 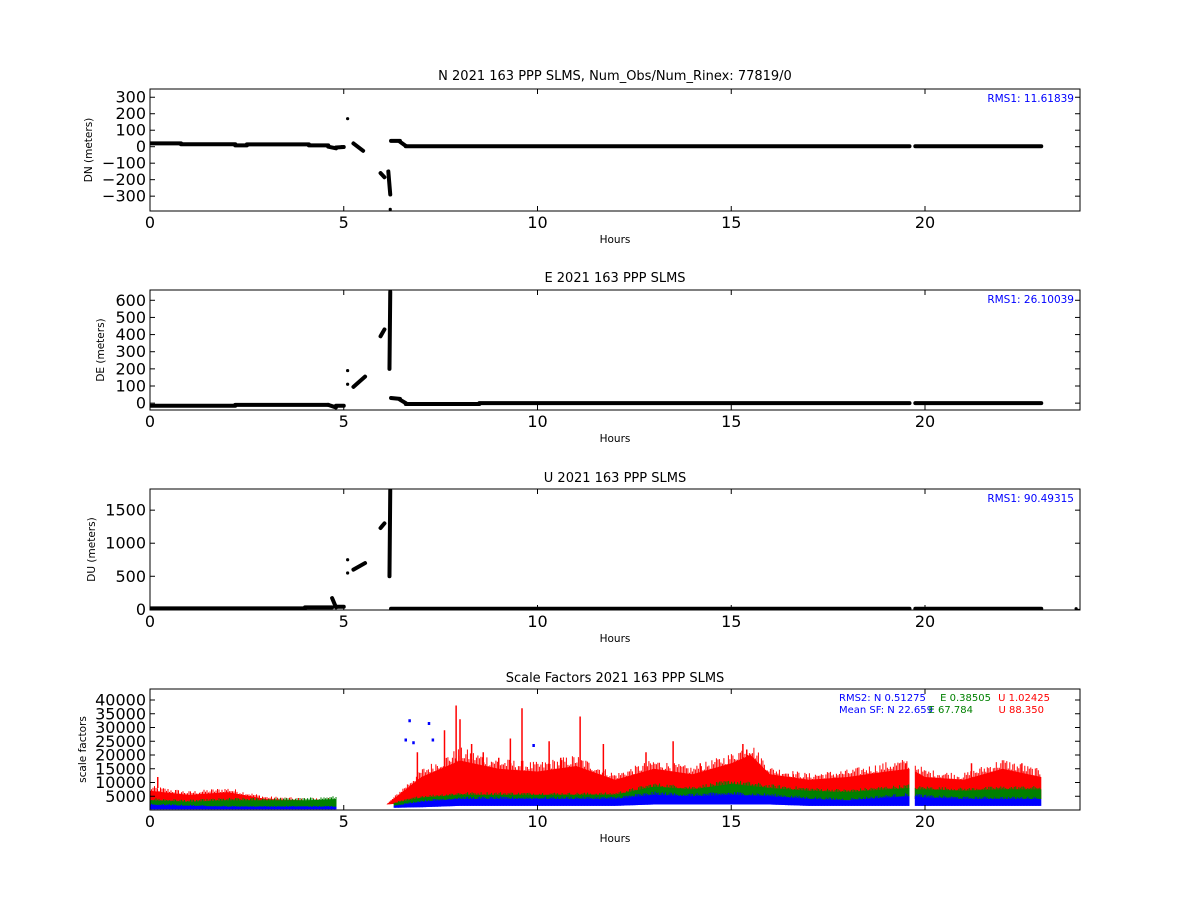 I want to click on y-tick-label: −200, so click(x=124, y=179).